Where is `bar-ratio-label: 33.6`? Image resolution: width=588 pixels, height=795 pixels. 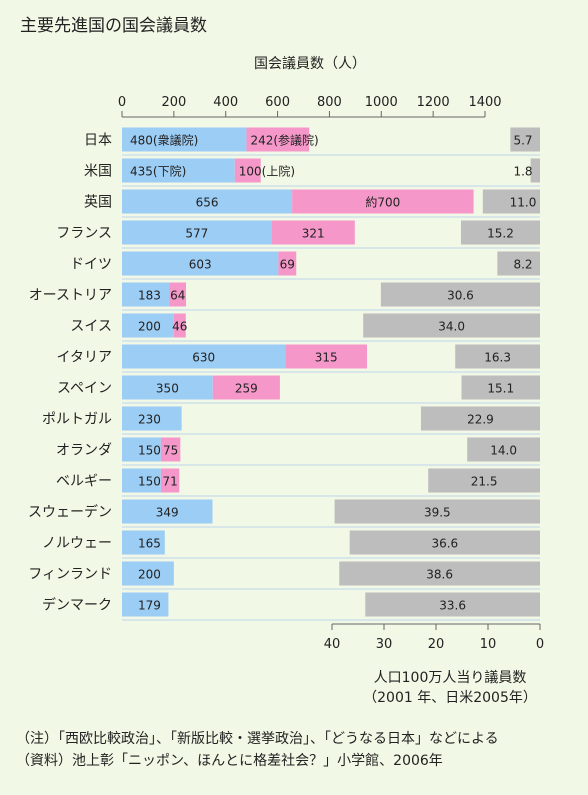
bar-ratio-label: 33.6 is located at coordinates (452, 606).